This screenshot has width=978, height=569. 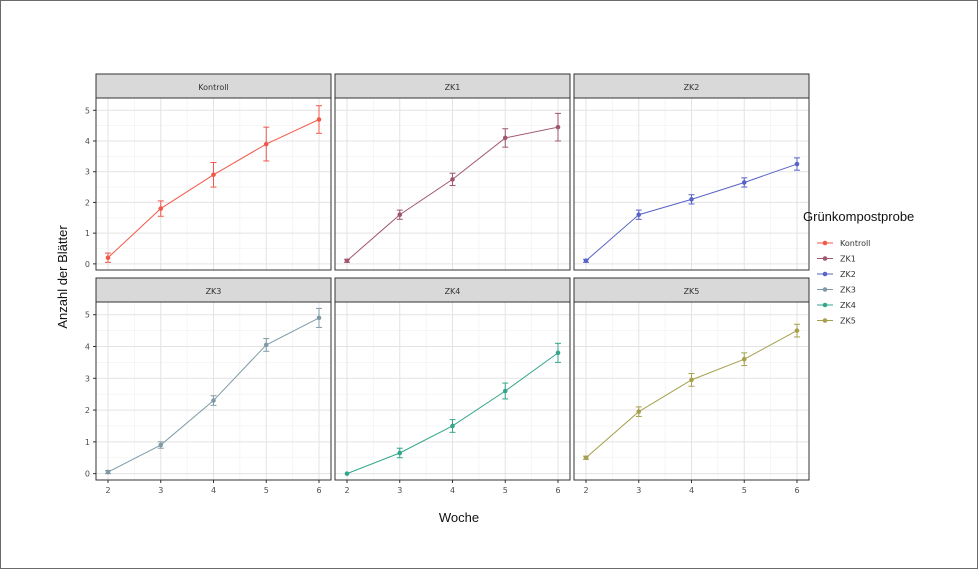 What do you see at coordinates (858, 267) in the screenshot?
I see `legend: Grünkompostprobe Kontroll ZK1 ZK2 ZK3 ZK4 ZK5` at bounding box center [858, 267].